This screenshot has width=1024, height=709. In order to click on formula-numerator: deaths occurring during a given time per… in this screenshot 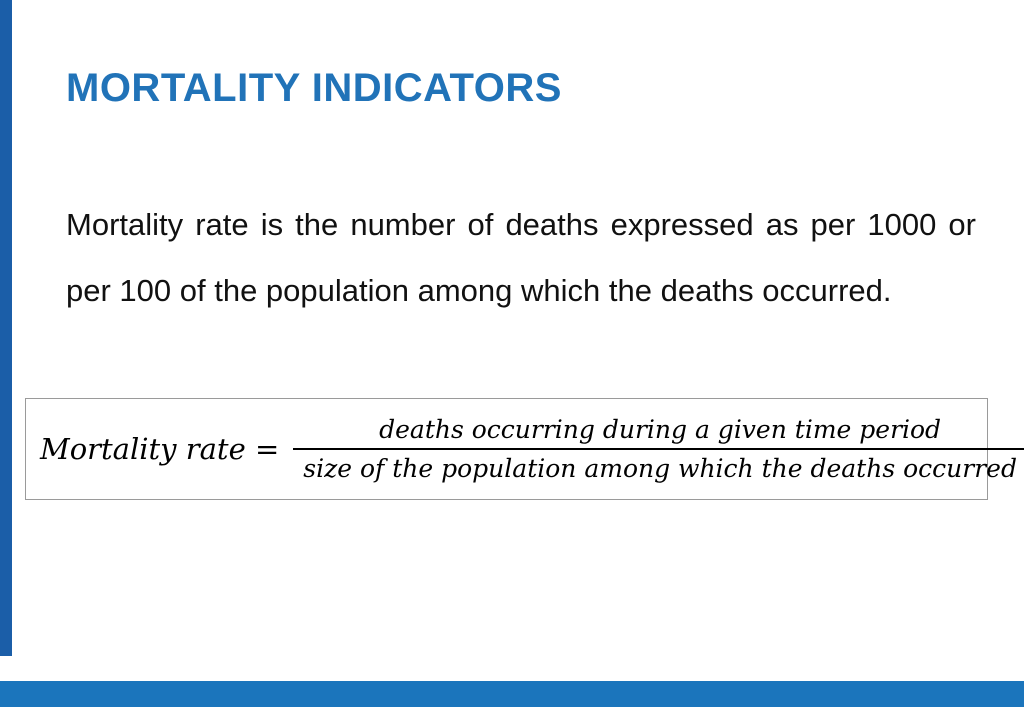, I will do `click(660, 429)`.